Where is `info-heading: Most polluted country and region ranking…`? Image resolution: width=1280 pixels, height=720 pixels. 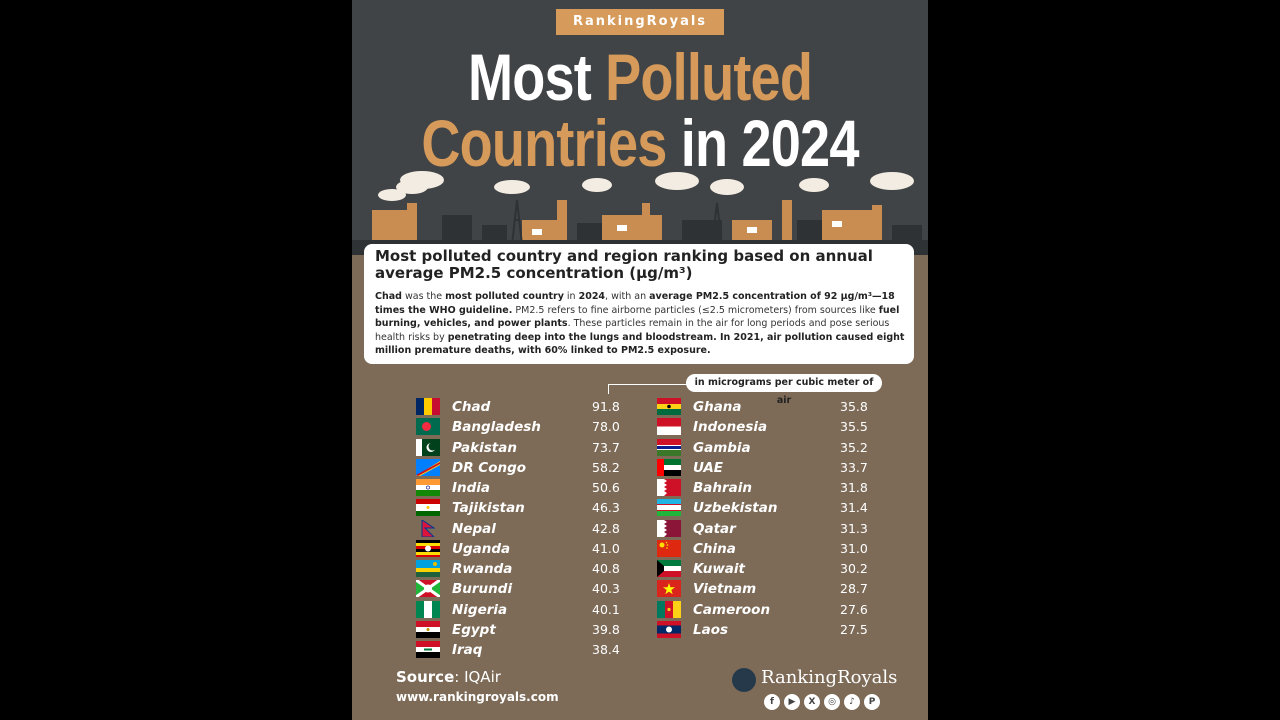
info-heading: Most polluted country and region ranking… is located at coordinates (624, 264).